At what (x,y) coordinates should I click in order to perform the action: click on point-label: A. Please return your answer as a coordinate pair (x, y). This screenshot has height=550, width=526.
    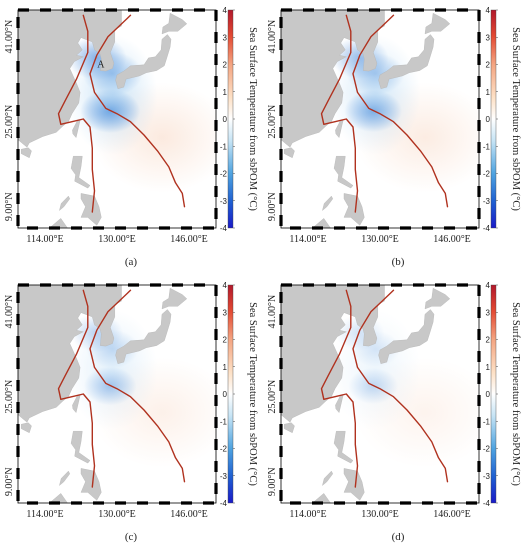
    Looking at the image, I should click on (101, 64).